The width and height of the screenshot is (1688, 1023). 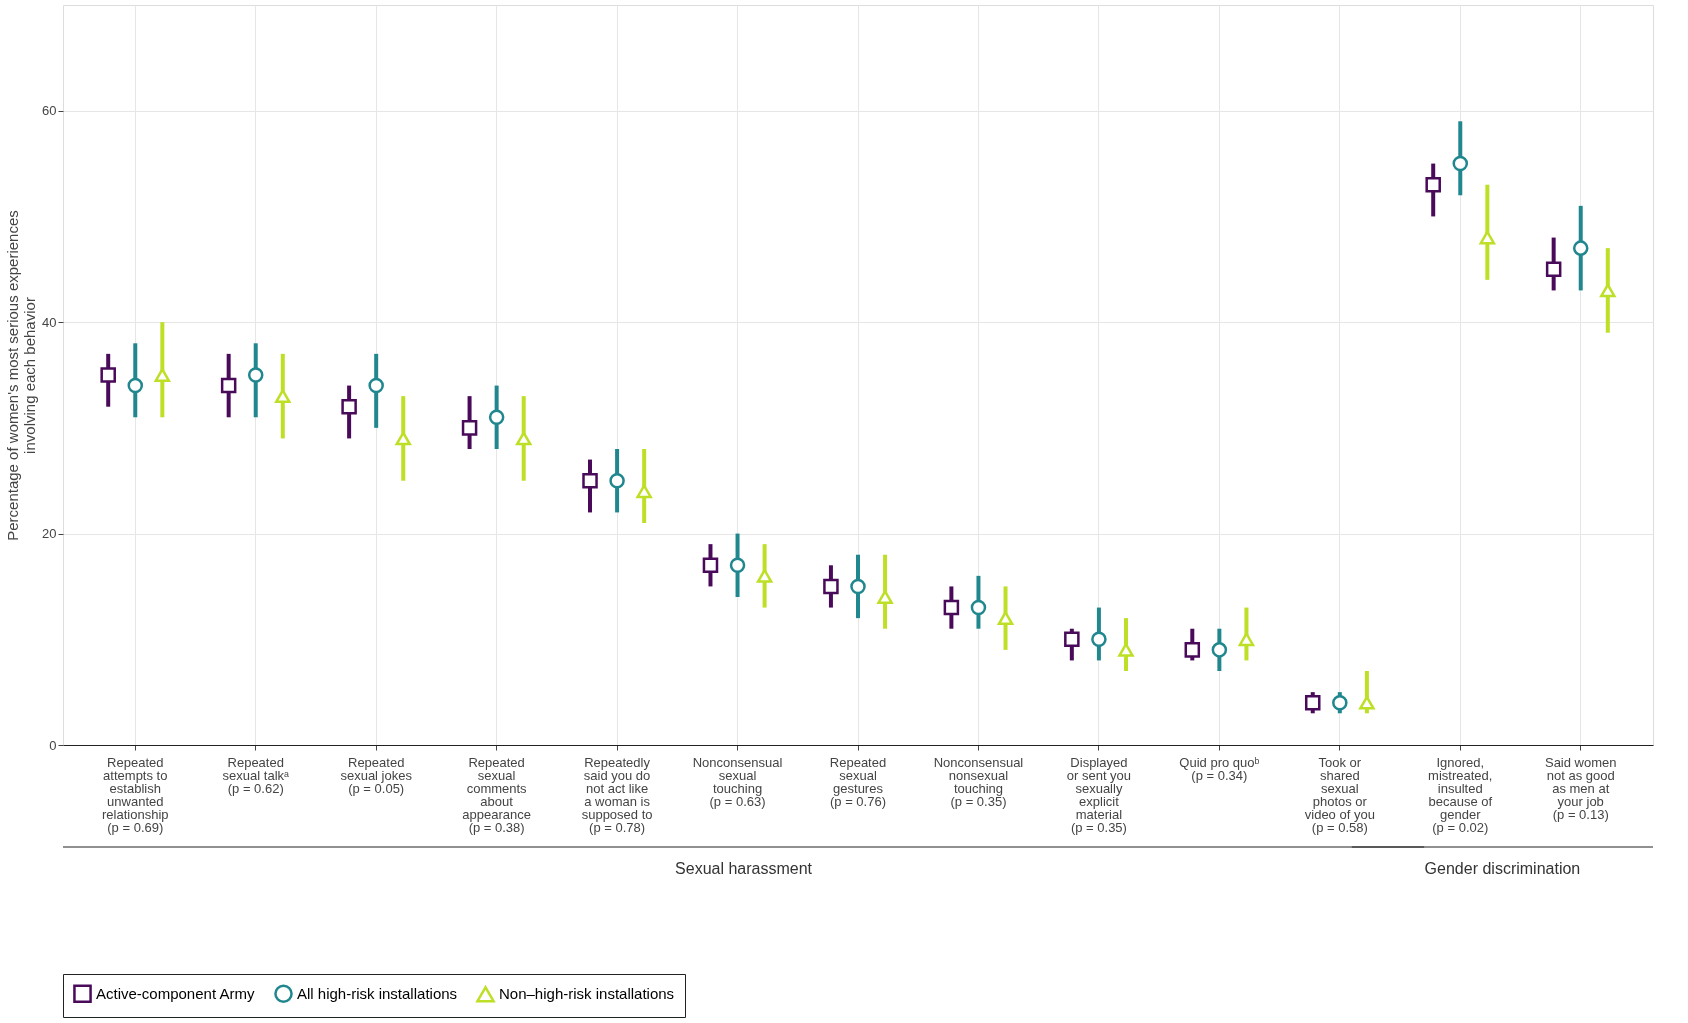 What do you see at coordinates (1219, 768) in the screenshot?
I see `x-tick-label: Quid pro quoᵇ (p = 0.34)` at bounding box center [1219, 768].